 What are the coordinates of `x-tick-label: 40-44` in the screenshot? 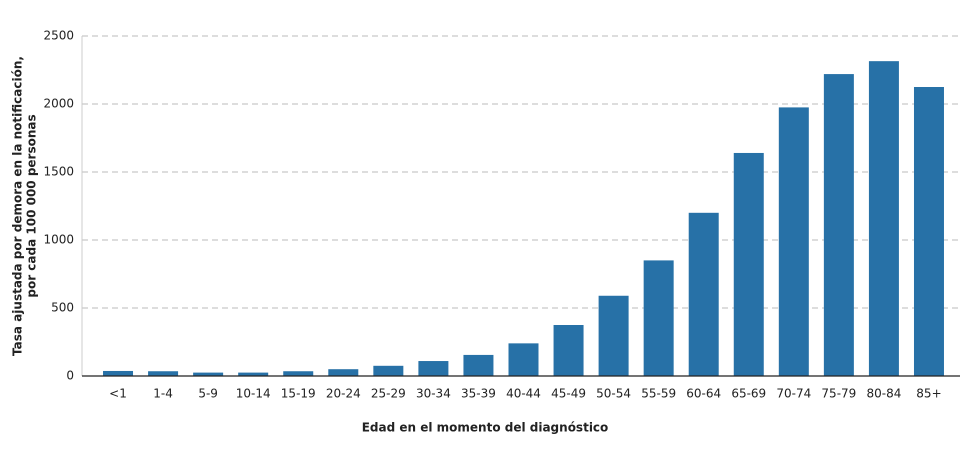 It's located at (523, 394).